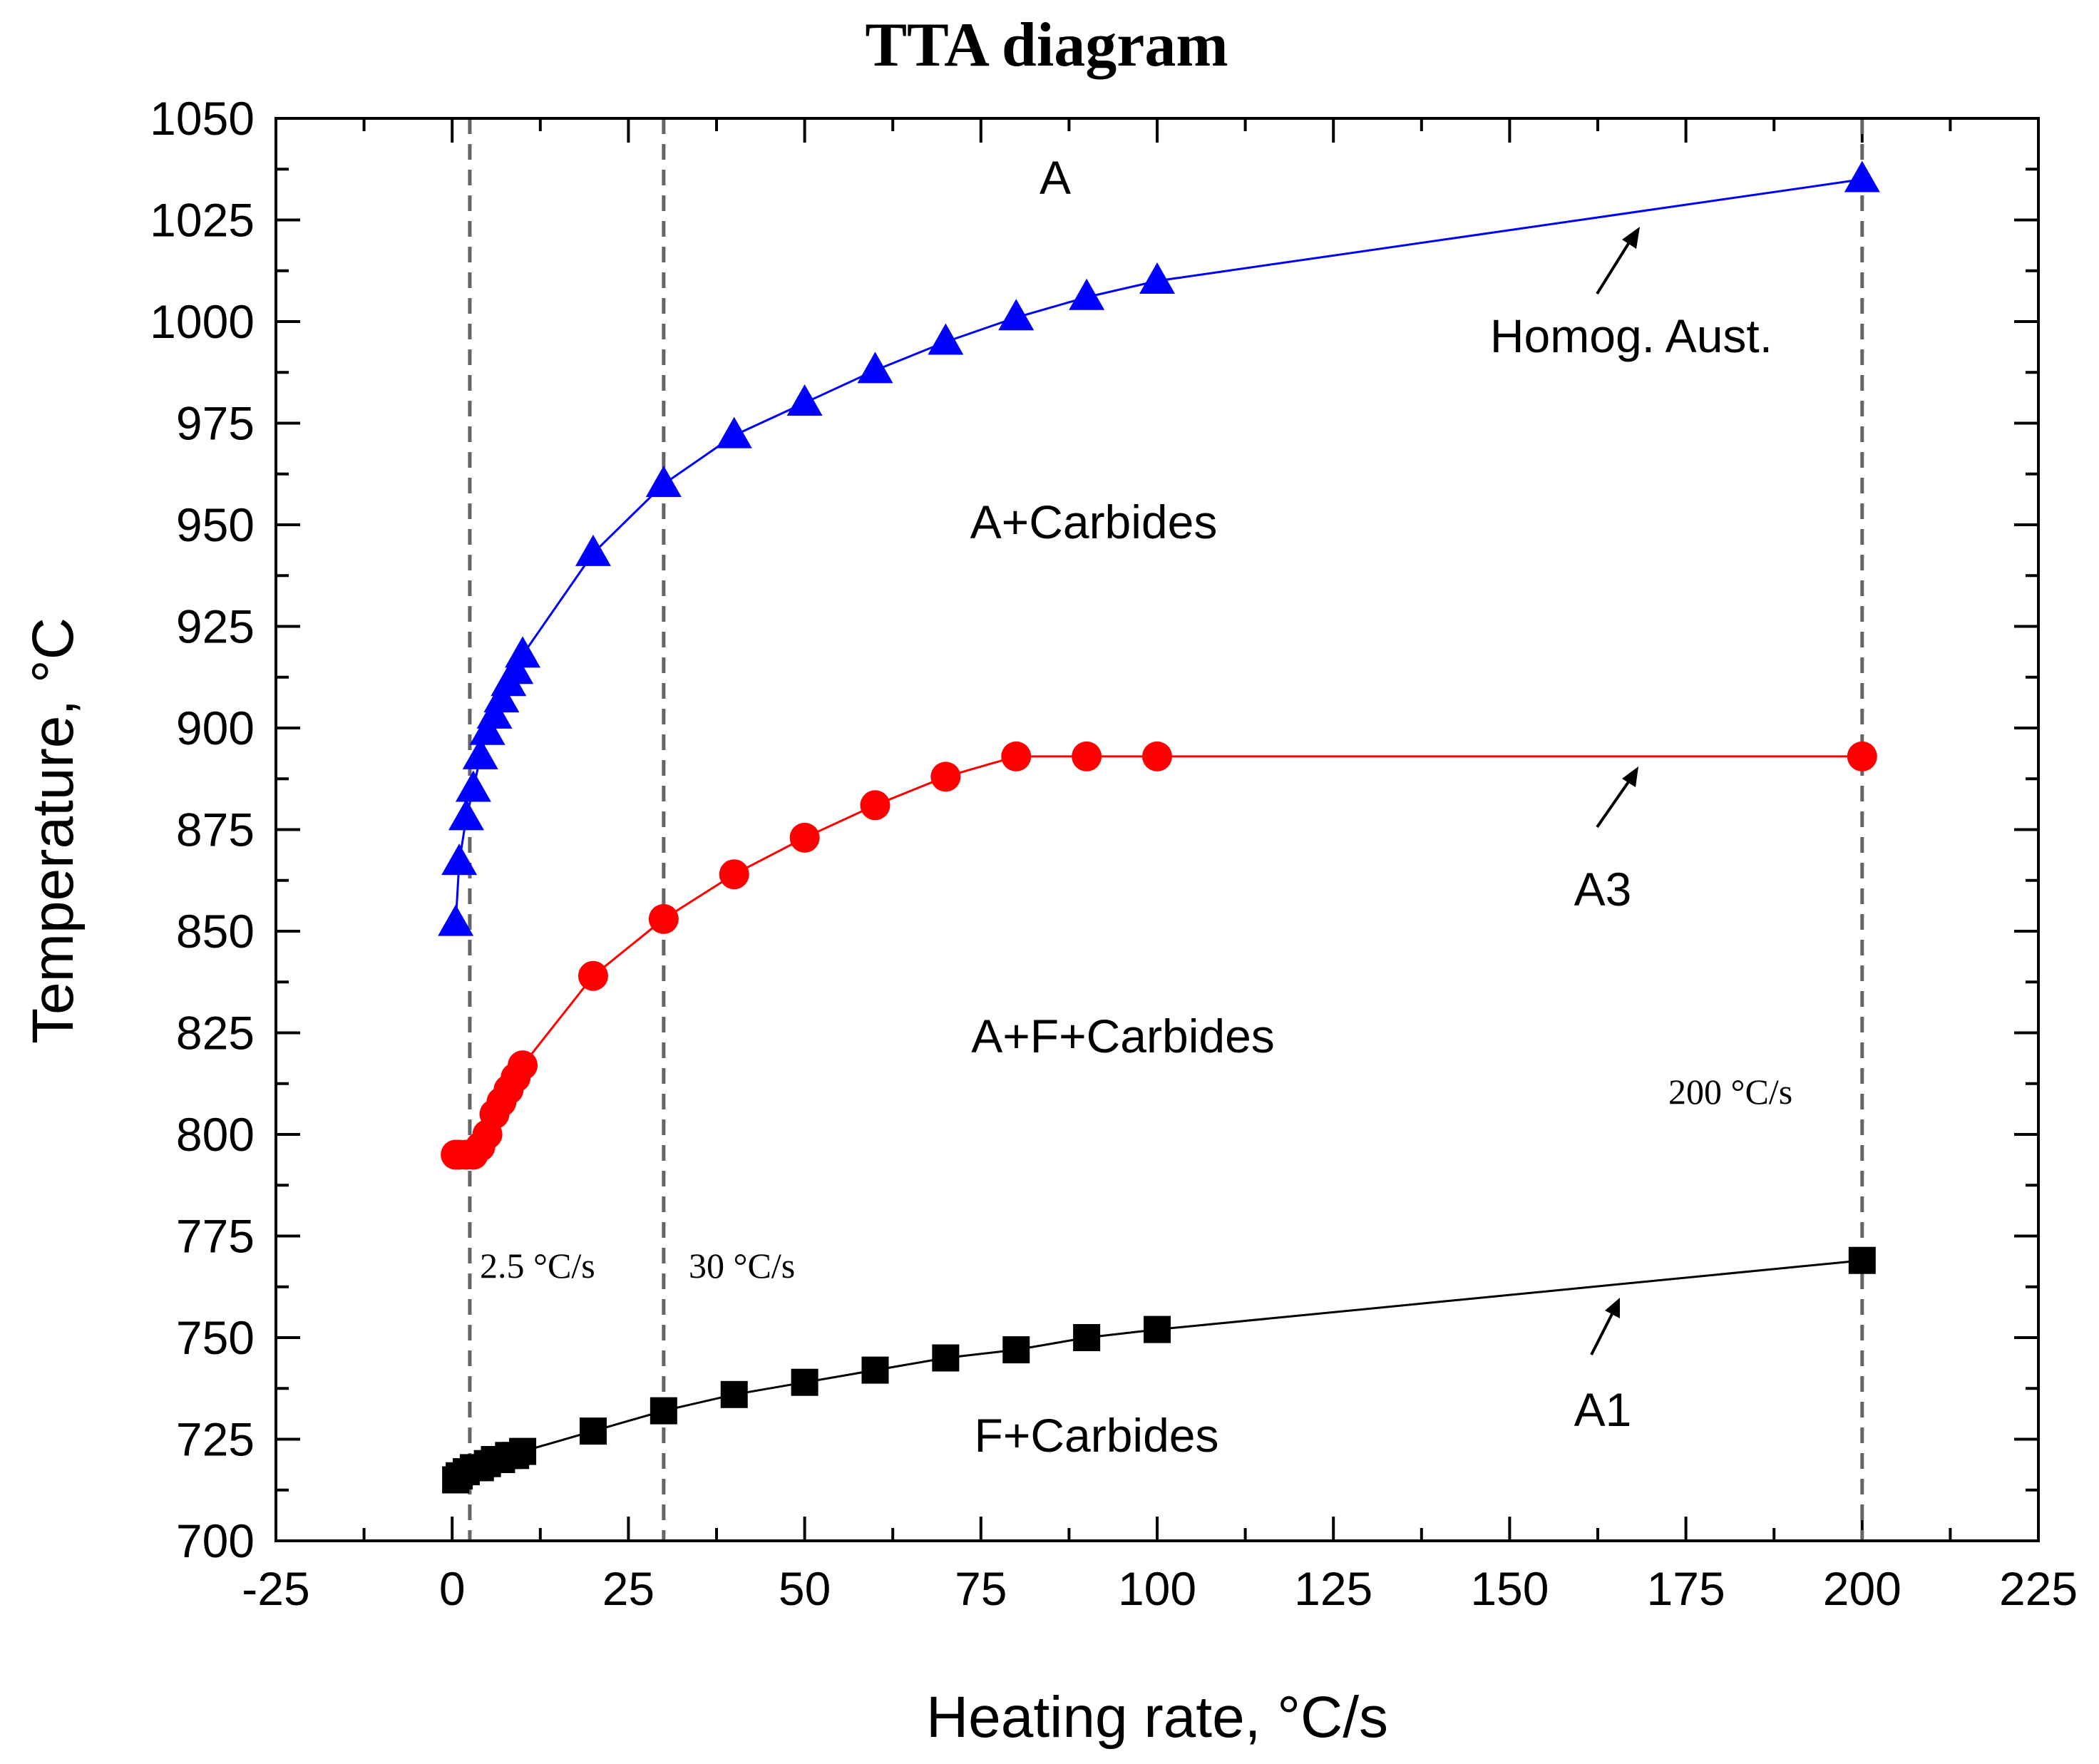  What do you see at coordinates (452, 1588) in the screenshot?
I see `x-tick-label: 0` at bounding box center [452, 1588].